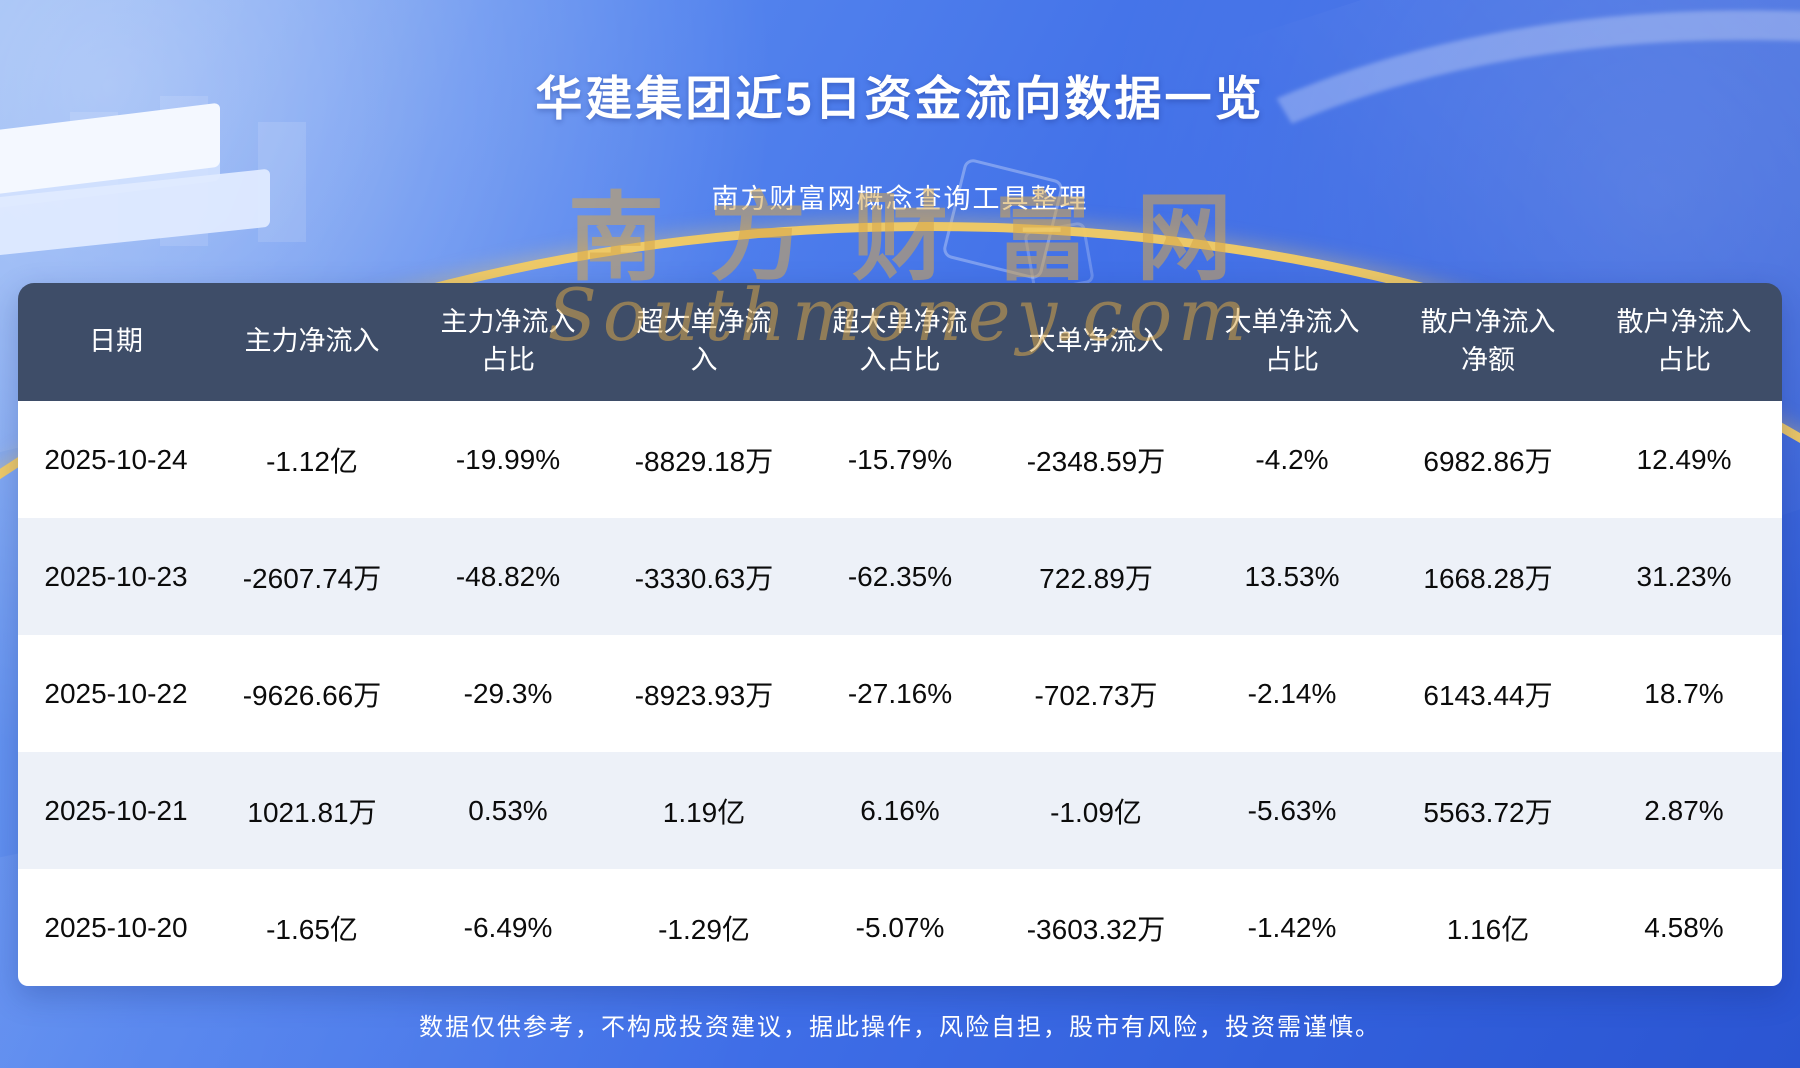  I want to click on value-cell: 1.16亿, so click(1488, 929).